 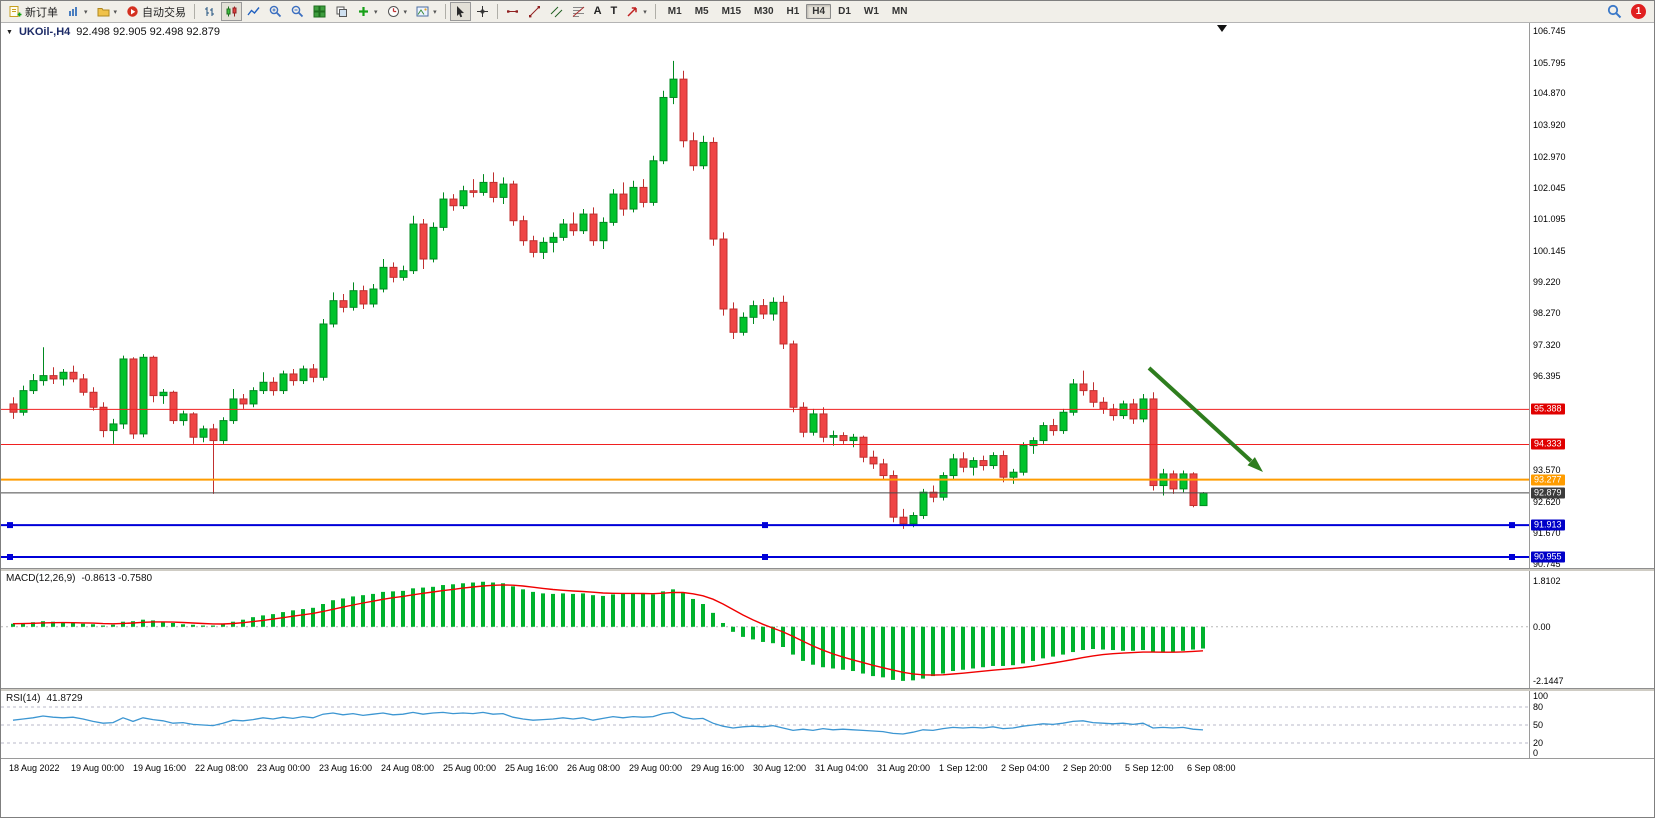 I want to click on time-label: 22 Aug 08:00, so click(x=222, y=768).